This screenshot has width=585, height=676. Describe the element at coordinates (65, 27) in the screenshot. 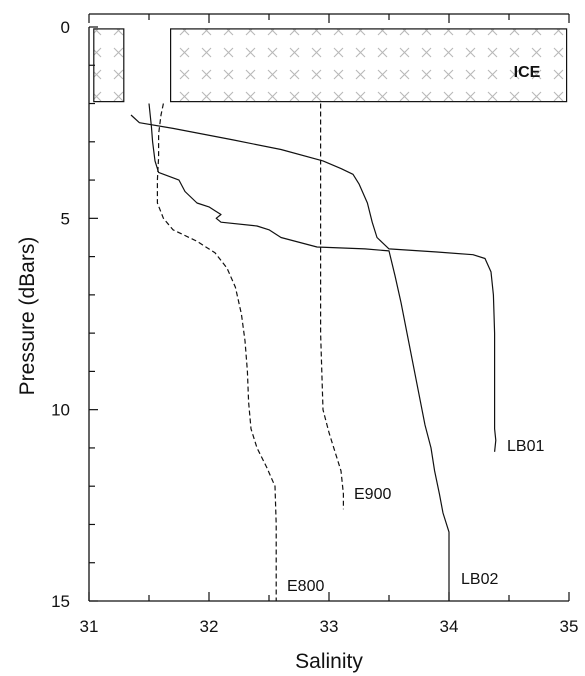

I see `y-tick-label: 0` at that location.